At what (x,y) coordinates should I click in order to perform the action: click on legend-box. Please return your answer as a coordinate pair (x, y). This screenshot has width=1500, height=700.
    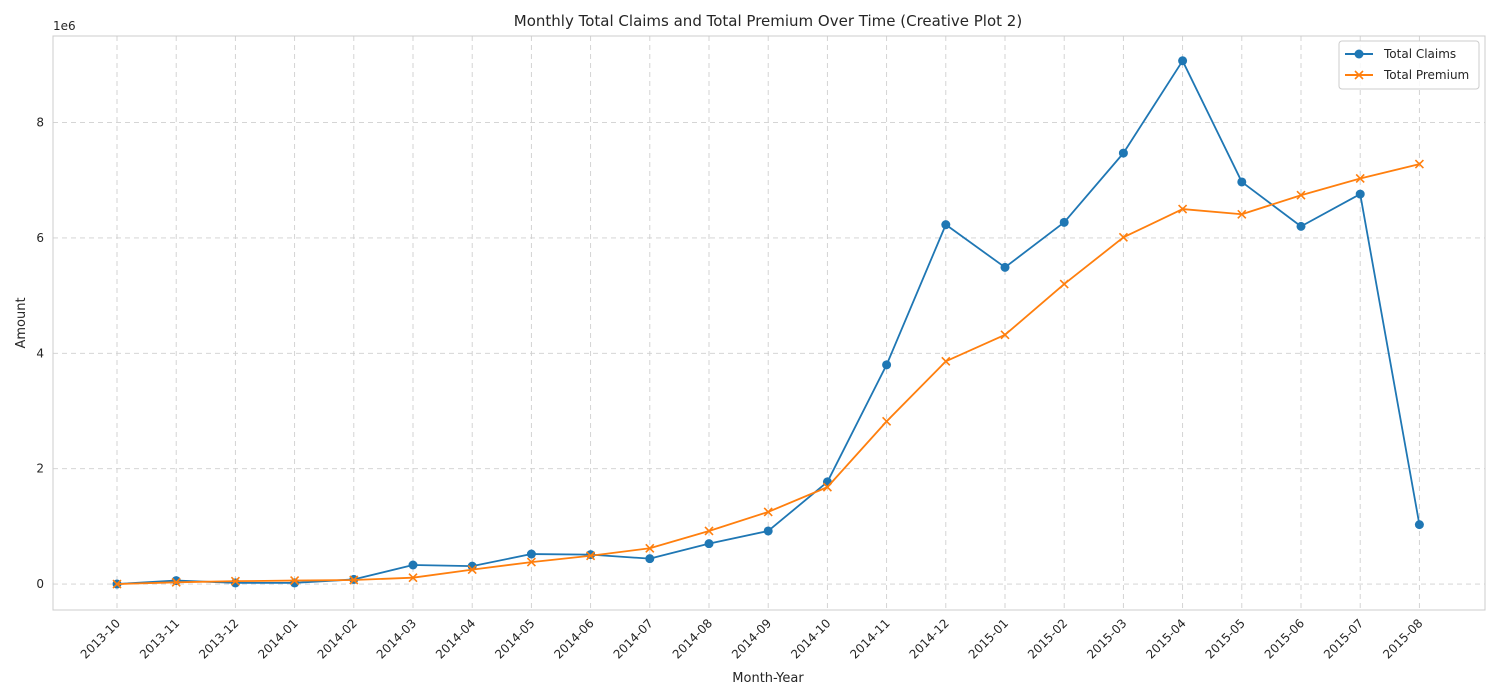
    Looking at the image, I should click on (1409, 65).